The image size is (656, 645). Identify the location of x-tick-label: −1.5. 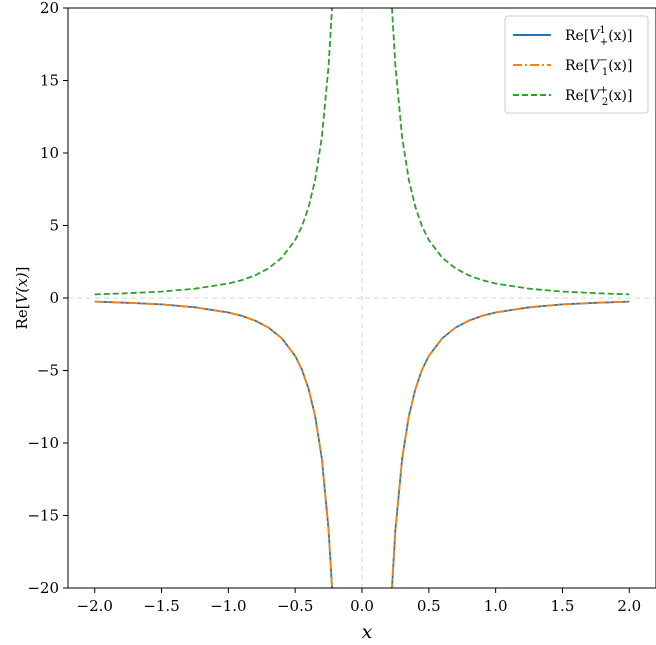
(161, 606).